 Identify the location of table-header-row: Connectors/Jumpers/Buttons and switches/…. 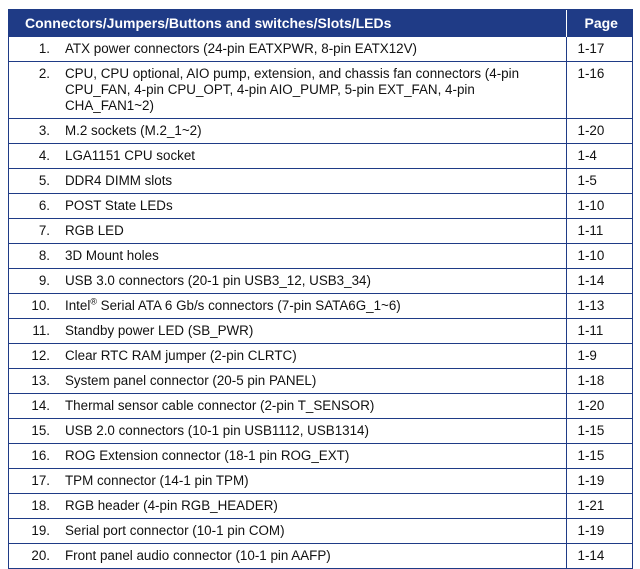
(320, 23).